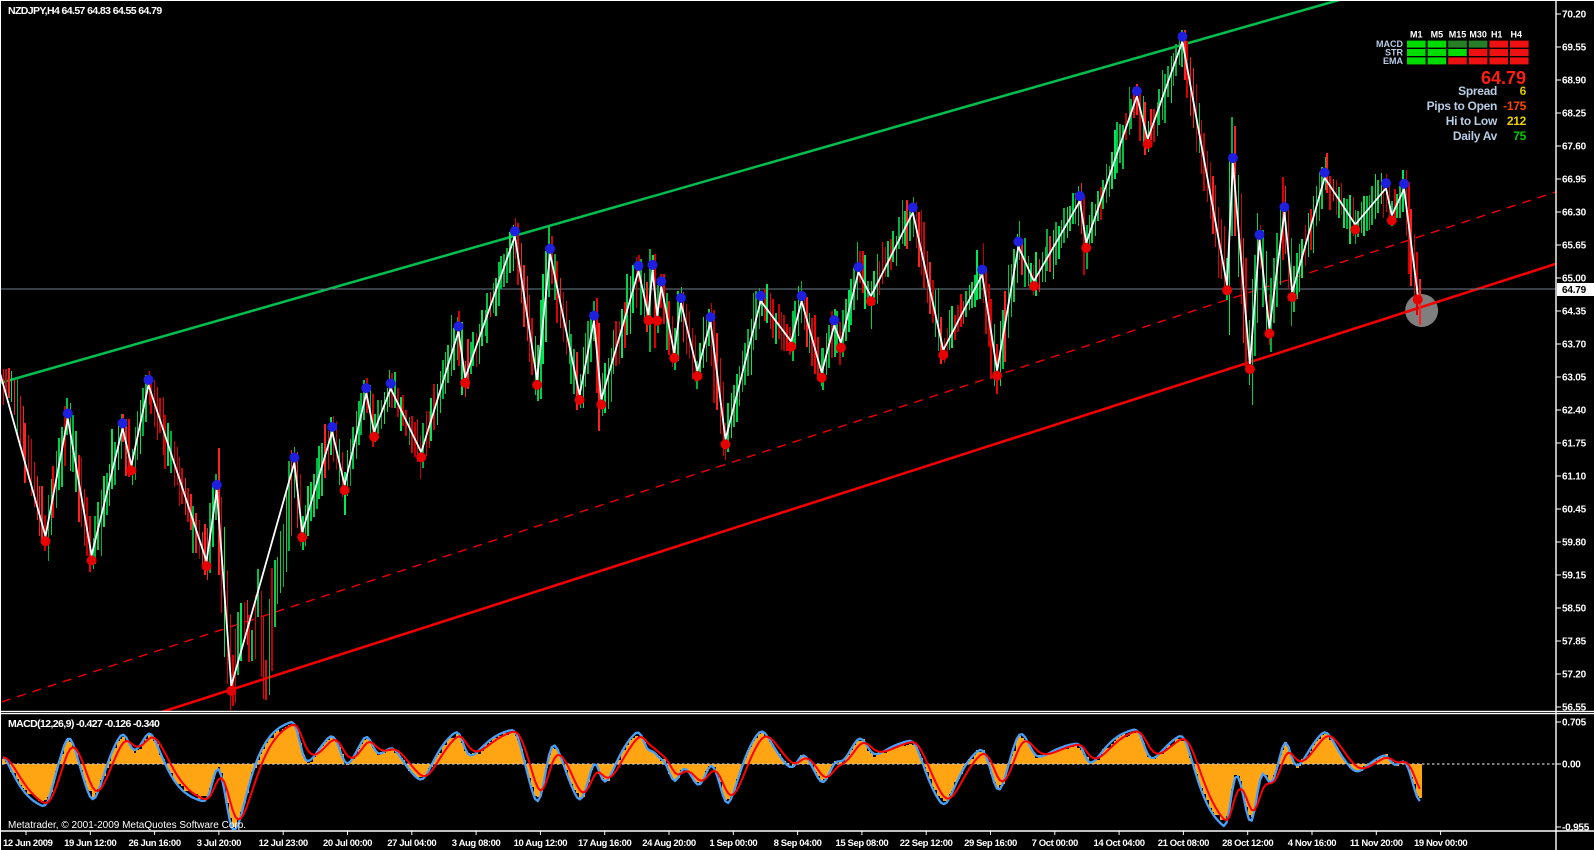 The height and width of the screenshot is (850, 1594). What do you see at coordinates (1574, 15) in the screenshot?
I see `svg-text: 70.20` at bounding box center [1574, 15].